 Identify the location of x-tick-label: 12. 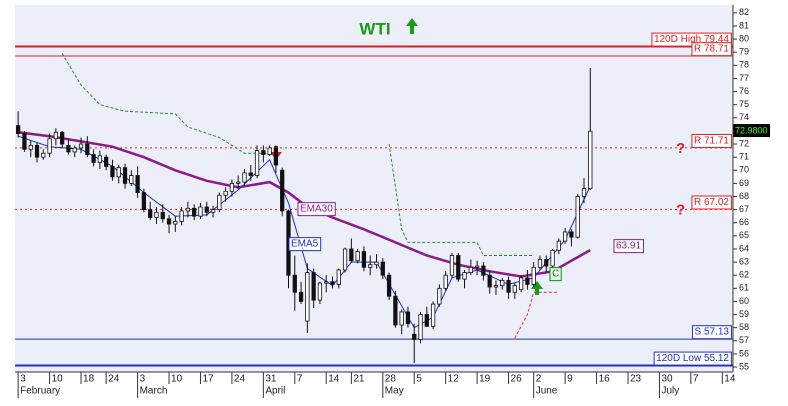
(454, 379).